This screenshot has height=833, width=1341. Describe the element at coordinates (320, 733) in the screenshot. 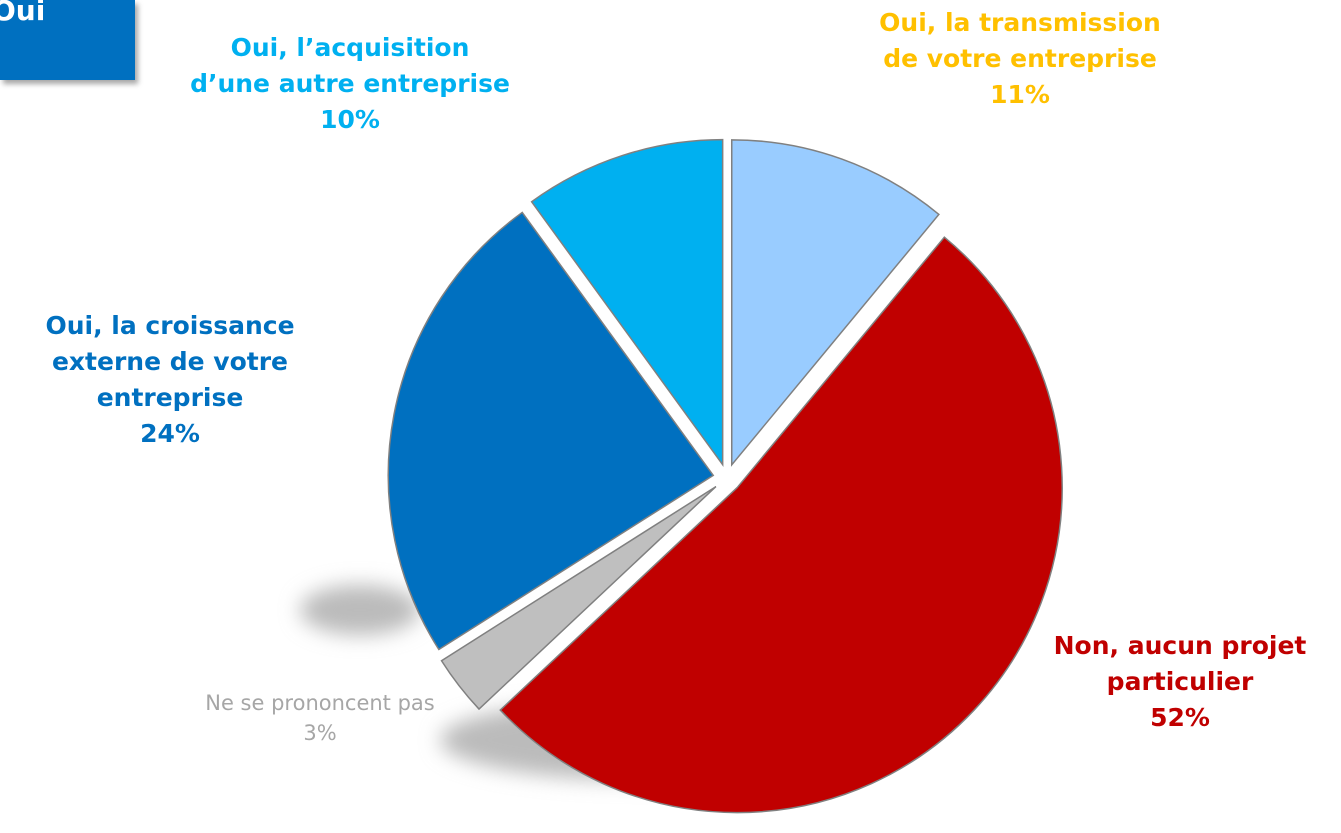

I see `value-label: 3%` at that location.